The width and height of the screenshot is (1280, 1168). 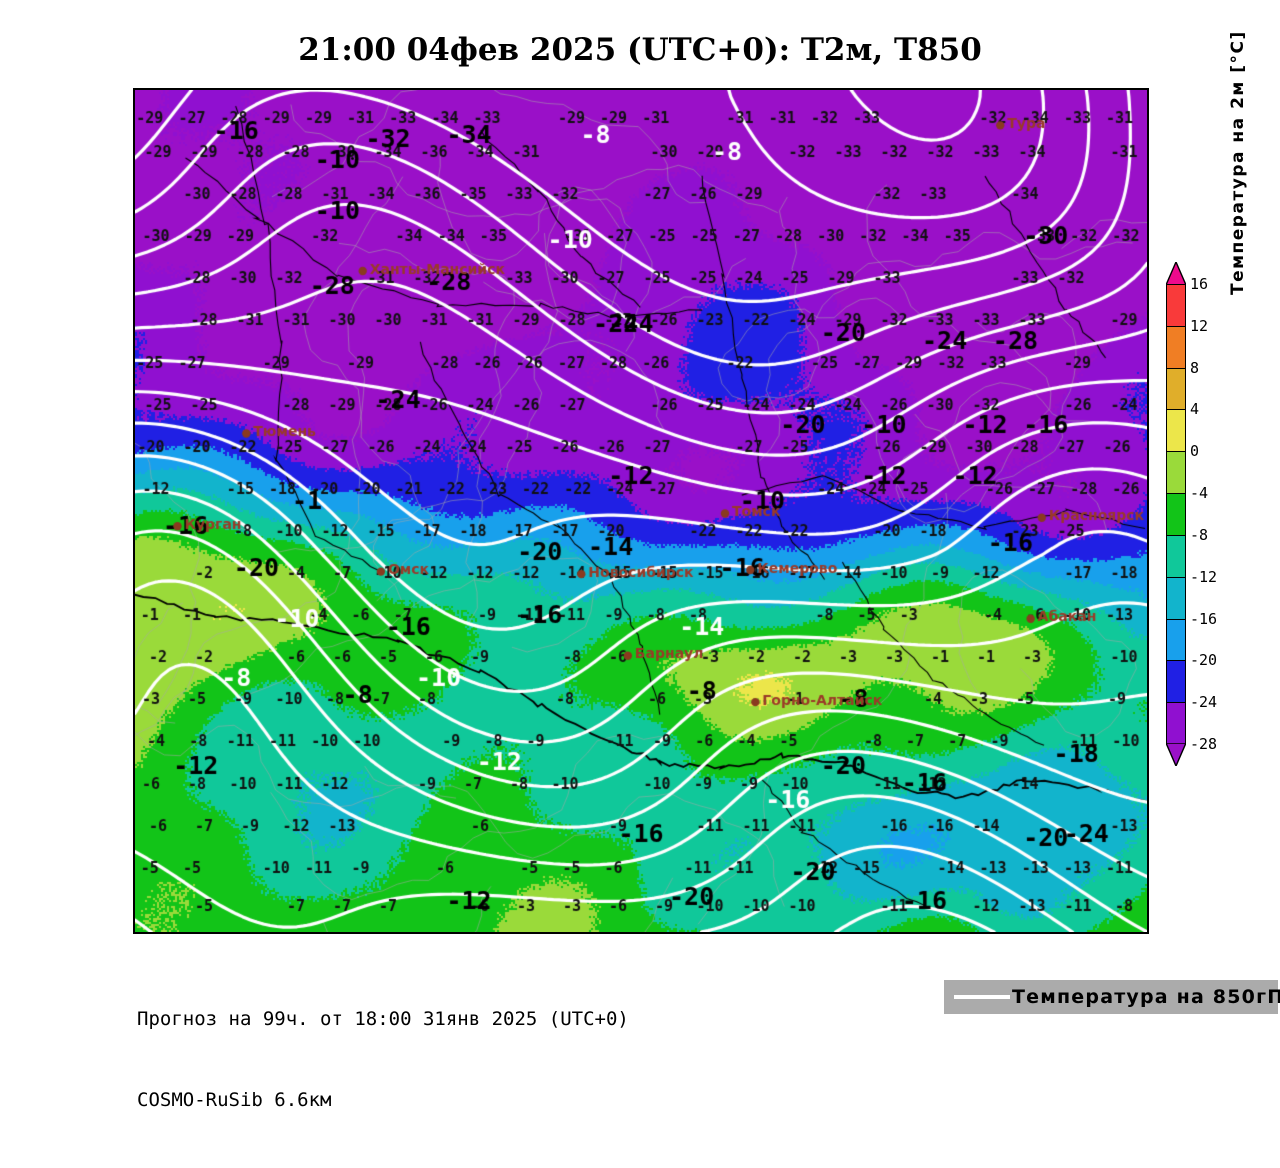 What do you see at coordinates (1191, 514) in the screenshot?
I see `colorbar: 16 12 8 4 0 -4 -8 -12 -16 -20 -24 -28` at bounding box center [1191, 514].